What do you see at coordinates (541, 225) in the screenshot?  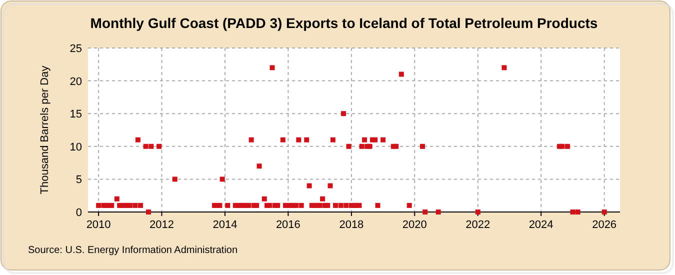 I see `x-tick-label: 2024` at bounding box center [541, 225].